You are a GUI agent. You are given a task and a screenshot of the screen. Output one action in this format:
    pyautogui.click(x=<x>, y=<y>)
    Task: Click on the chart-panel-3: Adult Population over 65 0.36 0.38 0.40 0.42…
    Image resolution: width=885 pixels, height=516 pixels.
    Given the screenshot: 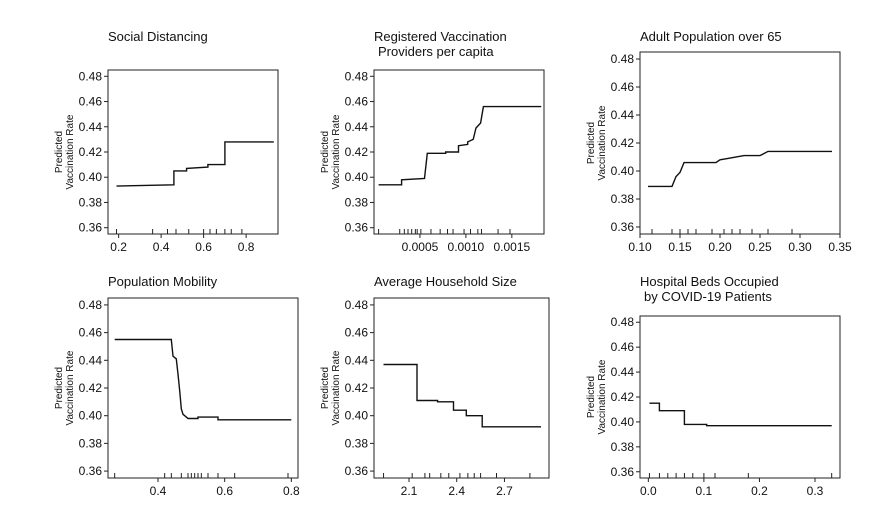 What is the action you would take?
    pyautogui.click(x=719, y=141)
    